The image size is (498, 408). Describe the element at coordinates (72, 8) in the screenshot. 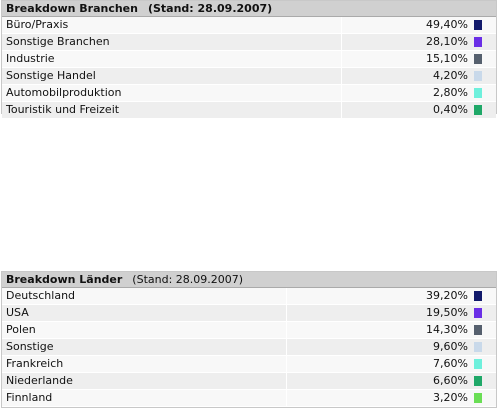

I see `table-title: Breakdown Branchen` at that location.